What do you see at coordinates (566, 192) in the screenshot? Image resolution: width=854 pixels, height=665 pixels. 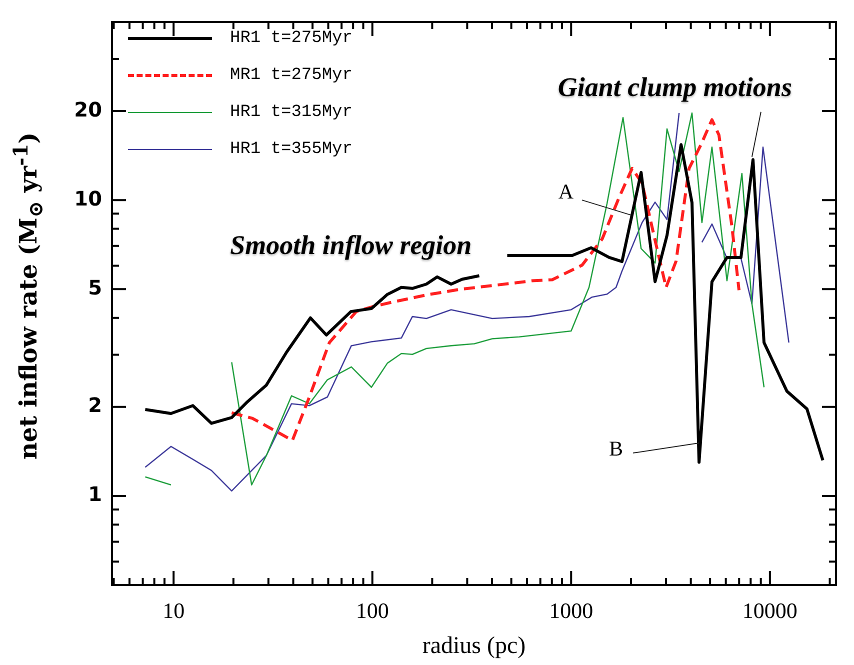 I see `annotation: A` at bounding box center [566, 192].